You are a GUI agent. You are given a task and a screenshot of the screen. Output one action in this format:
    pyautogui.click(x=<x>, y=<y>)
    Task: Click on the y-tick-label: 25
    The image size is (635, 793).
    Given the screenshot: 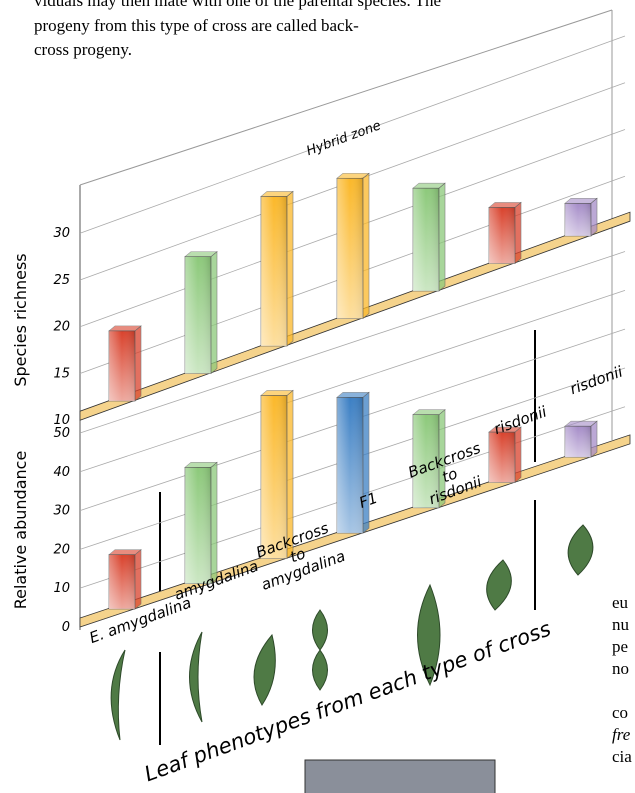 What is the action you would take?
    pyautogui.click(x=61, y=280)
    